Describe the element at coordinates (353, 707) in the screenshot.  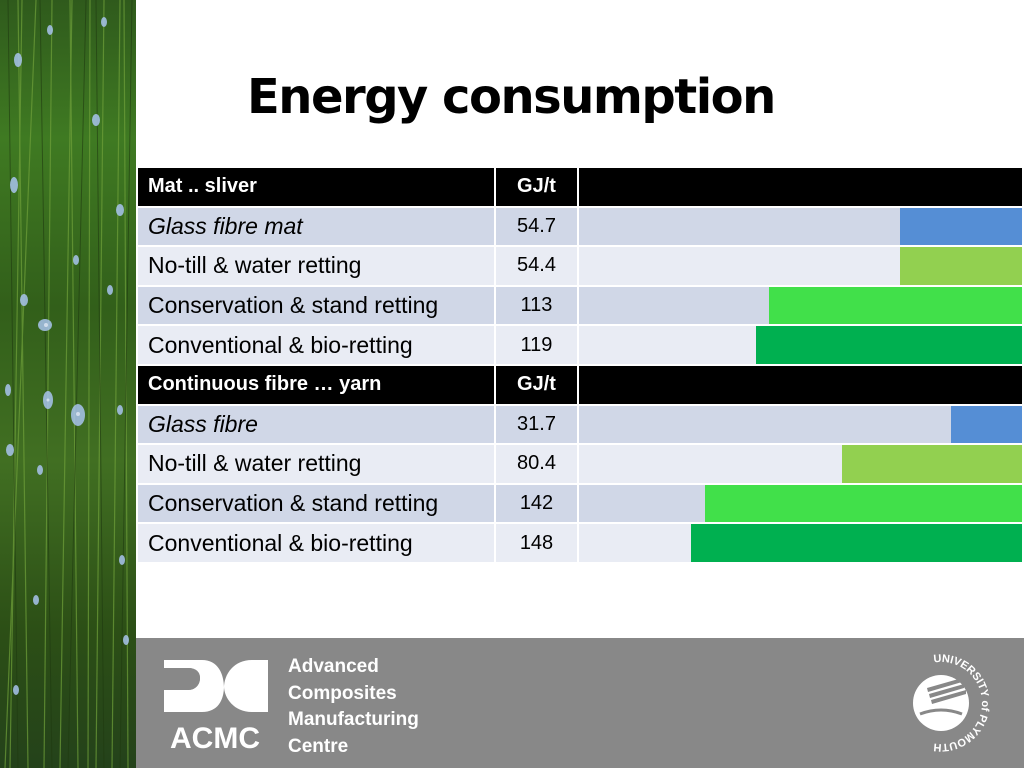
I see `acmc-centre-name: Advanced Composites Manufacturing Centre` at that location.